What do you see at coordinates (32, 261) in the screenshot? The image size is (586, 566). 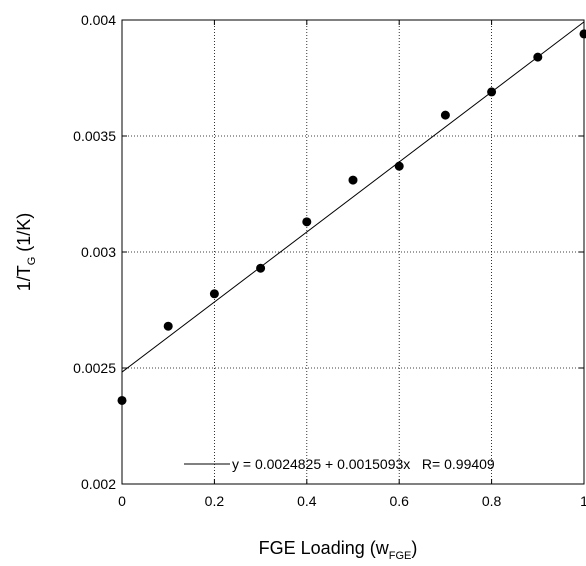 I see `y-axis-title-subscript: G` at bounding box center [32, 261].